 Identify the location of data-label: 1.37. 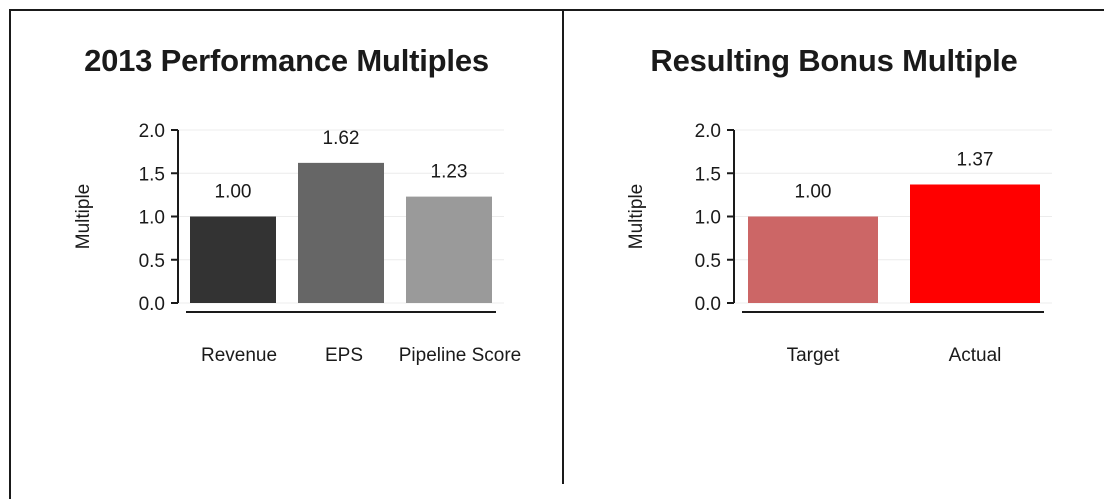
(975, 159).